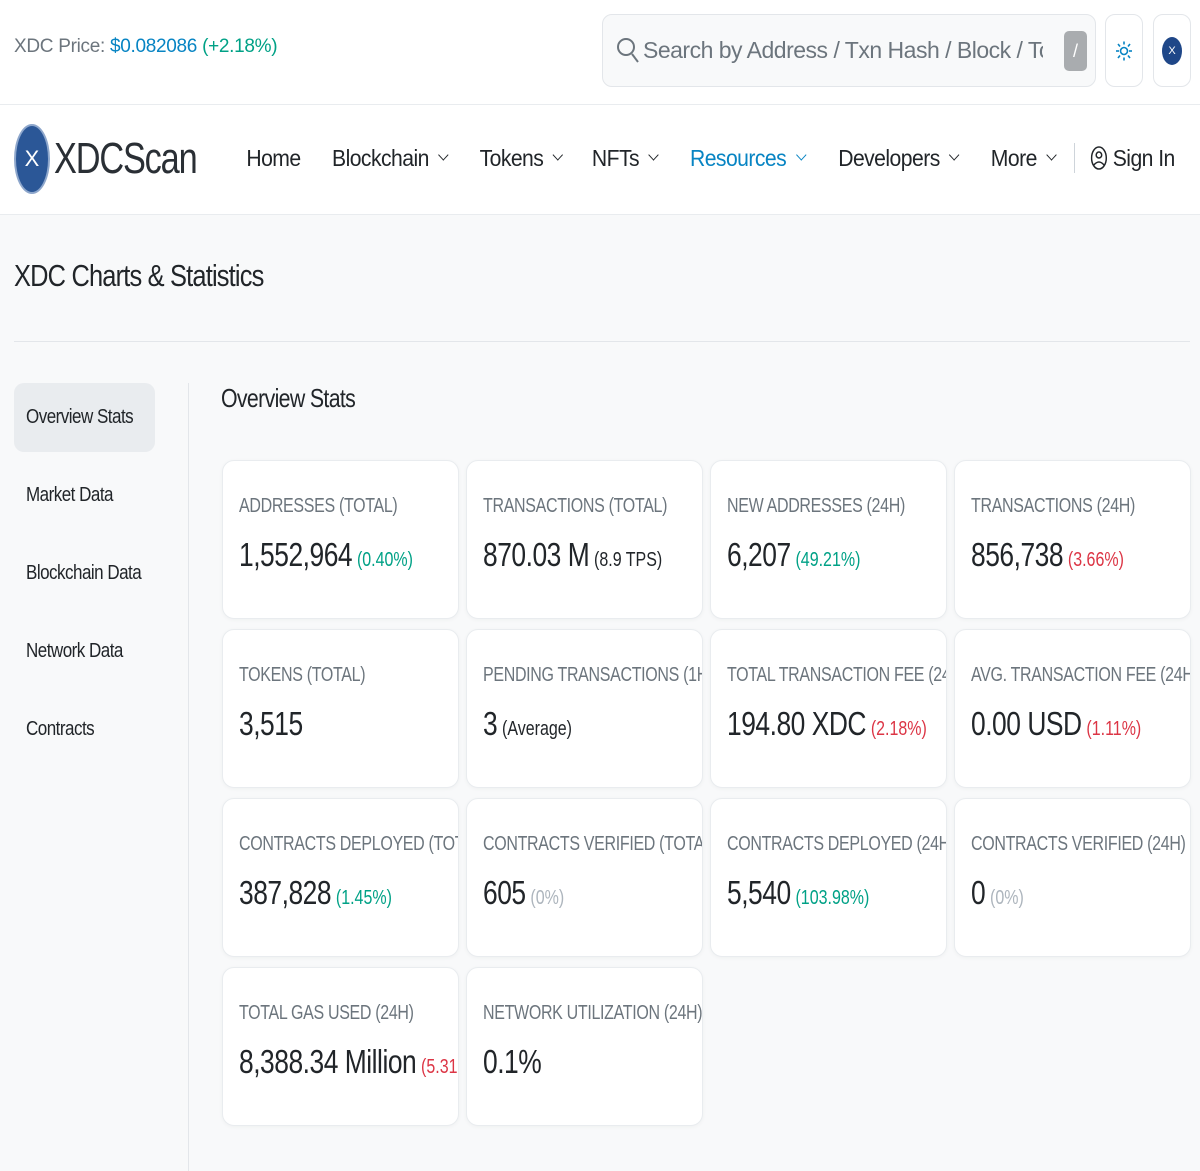  I want to click on stat-label: NETWORK UTILIZATION (24H), so click(593, 1013).